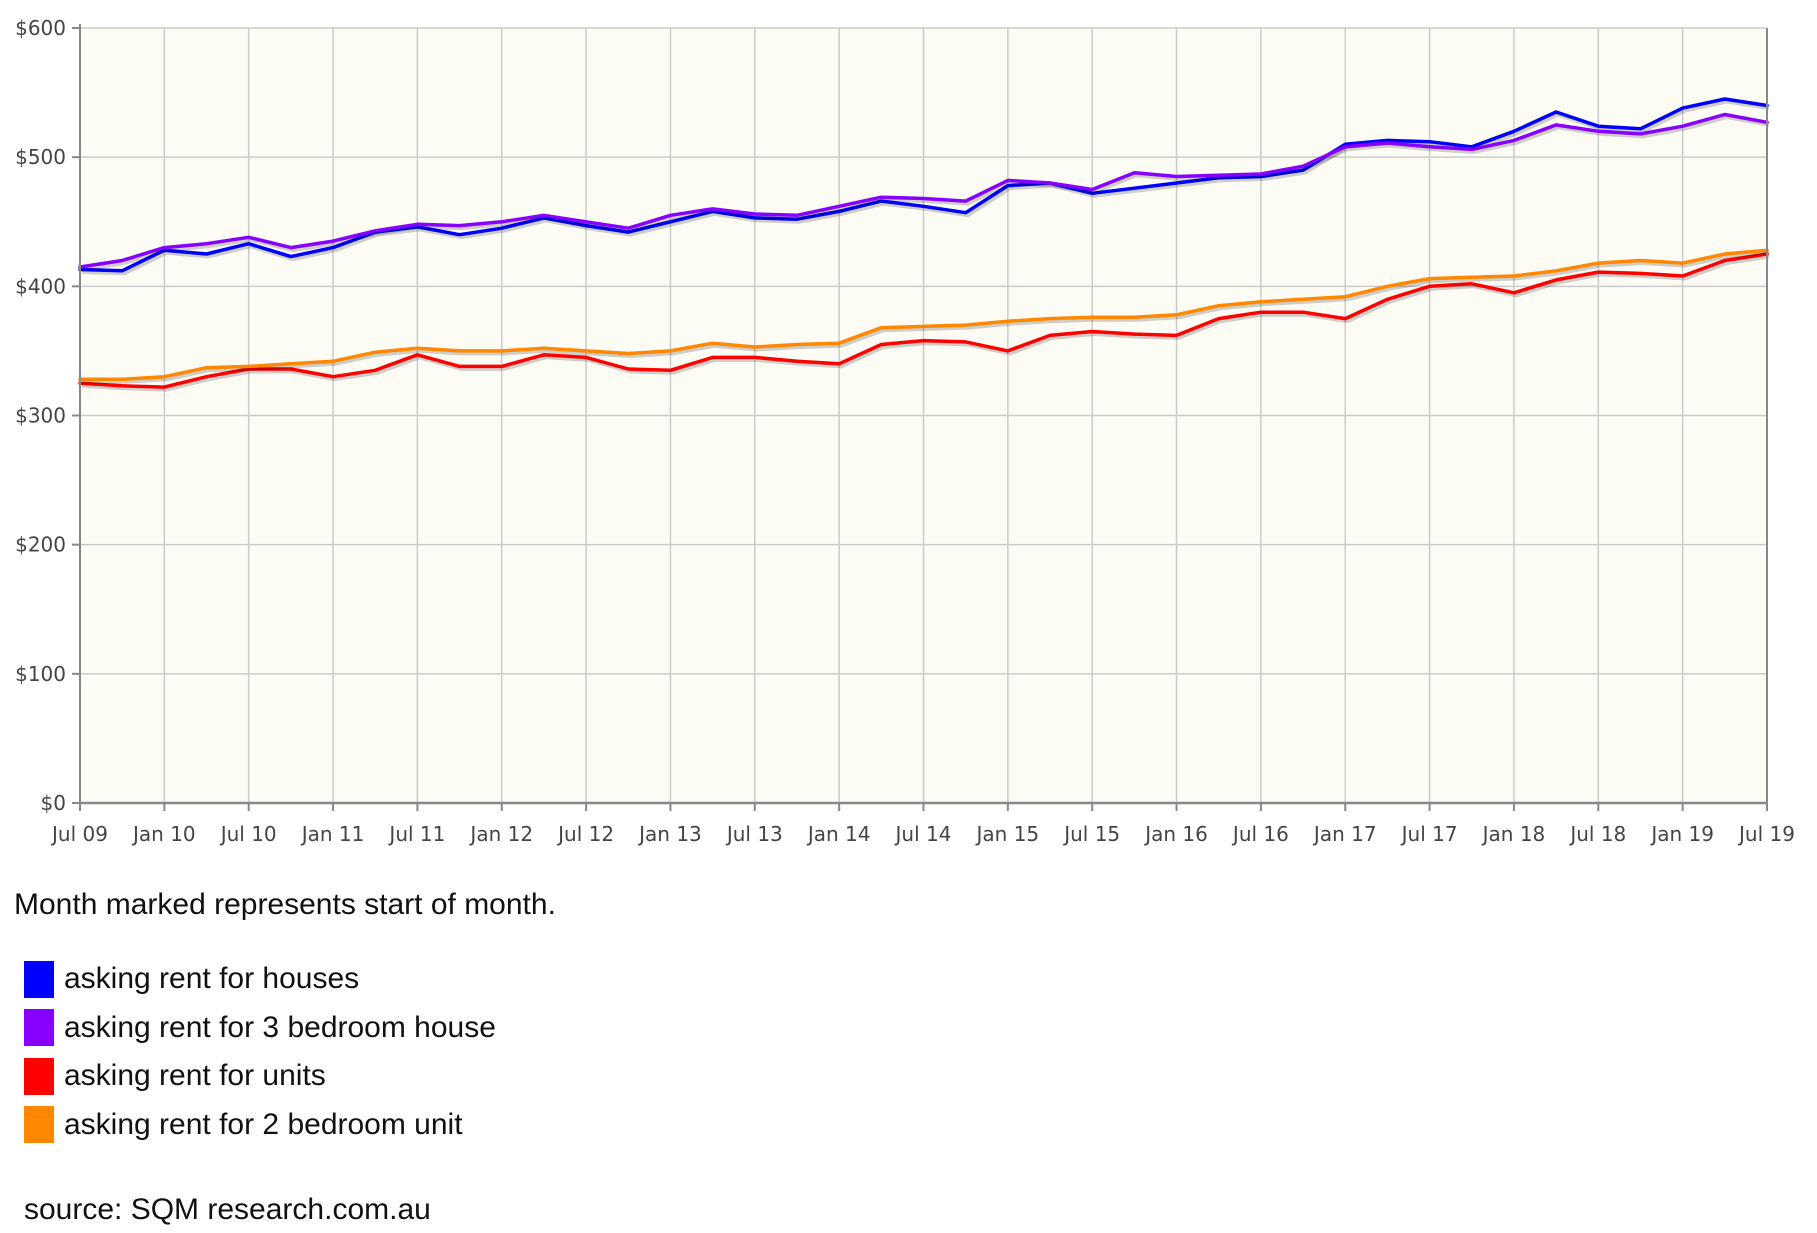 The width and height of the screenshot is (1817, 1233). What do you see at coordinates (285, 904) in the screenshot?
I see `chart-note: Month marked represents start of month.` at bounding box center [285, 904].